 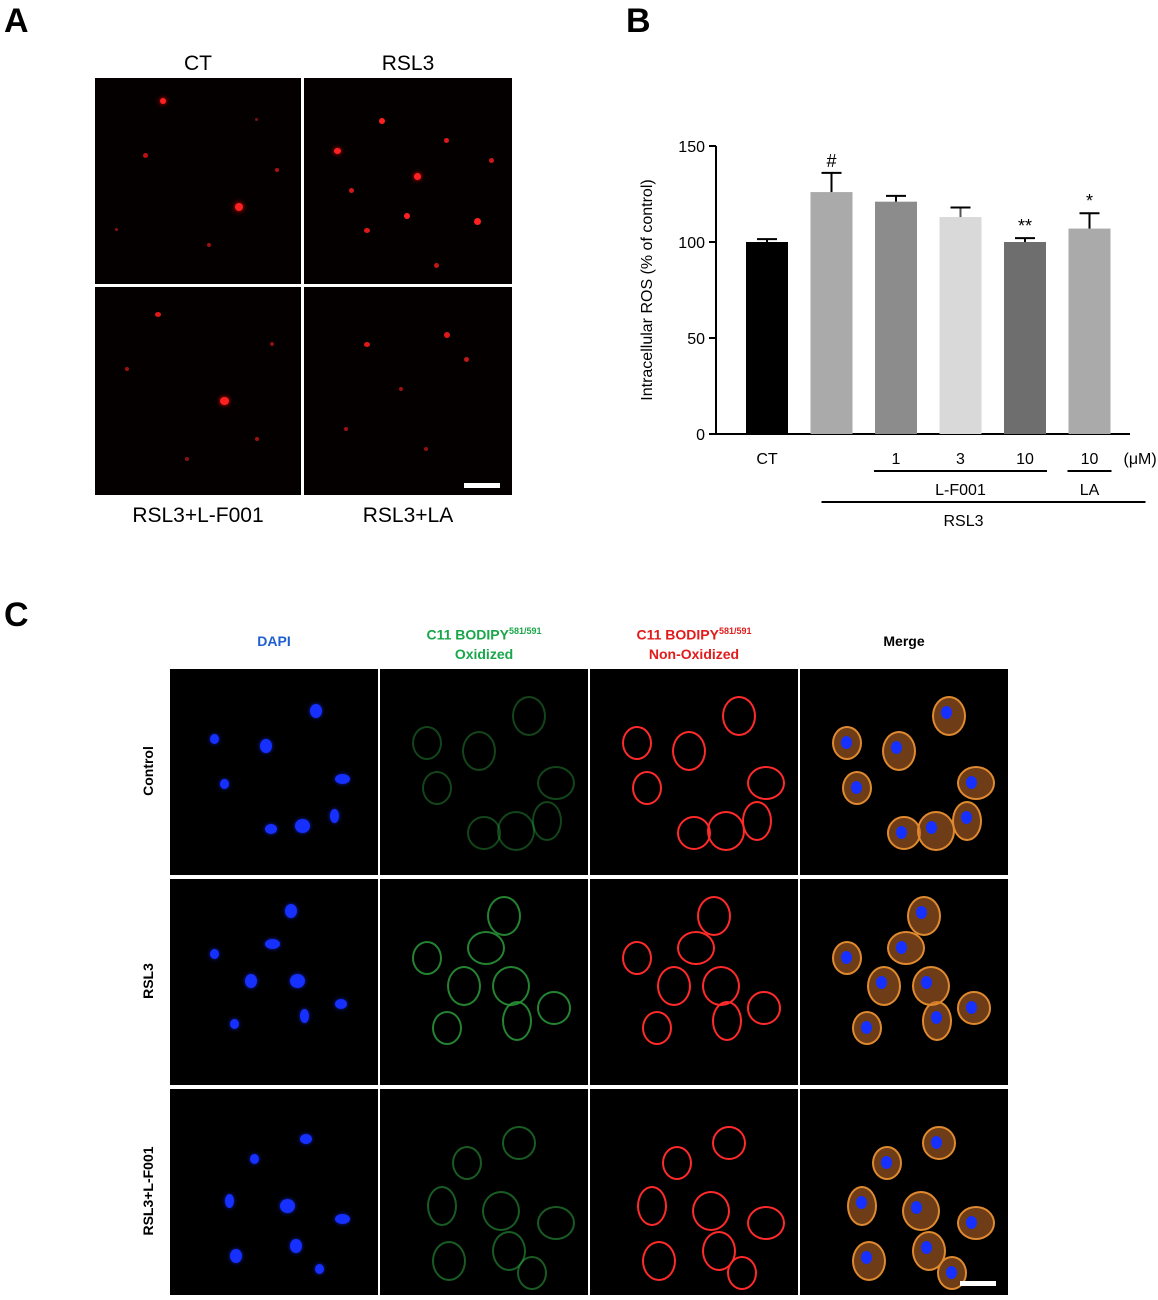 What do you see at coordinates (484, 772) in the screenshot?
I see `micrograph-c-r1-c2` at bounding box center [484, 772].